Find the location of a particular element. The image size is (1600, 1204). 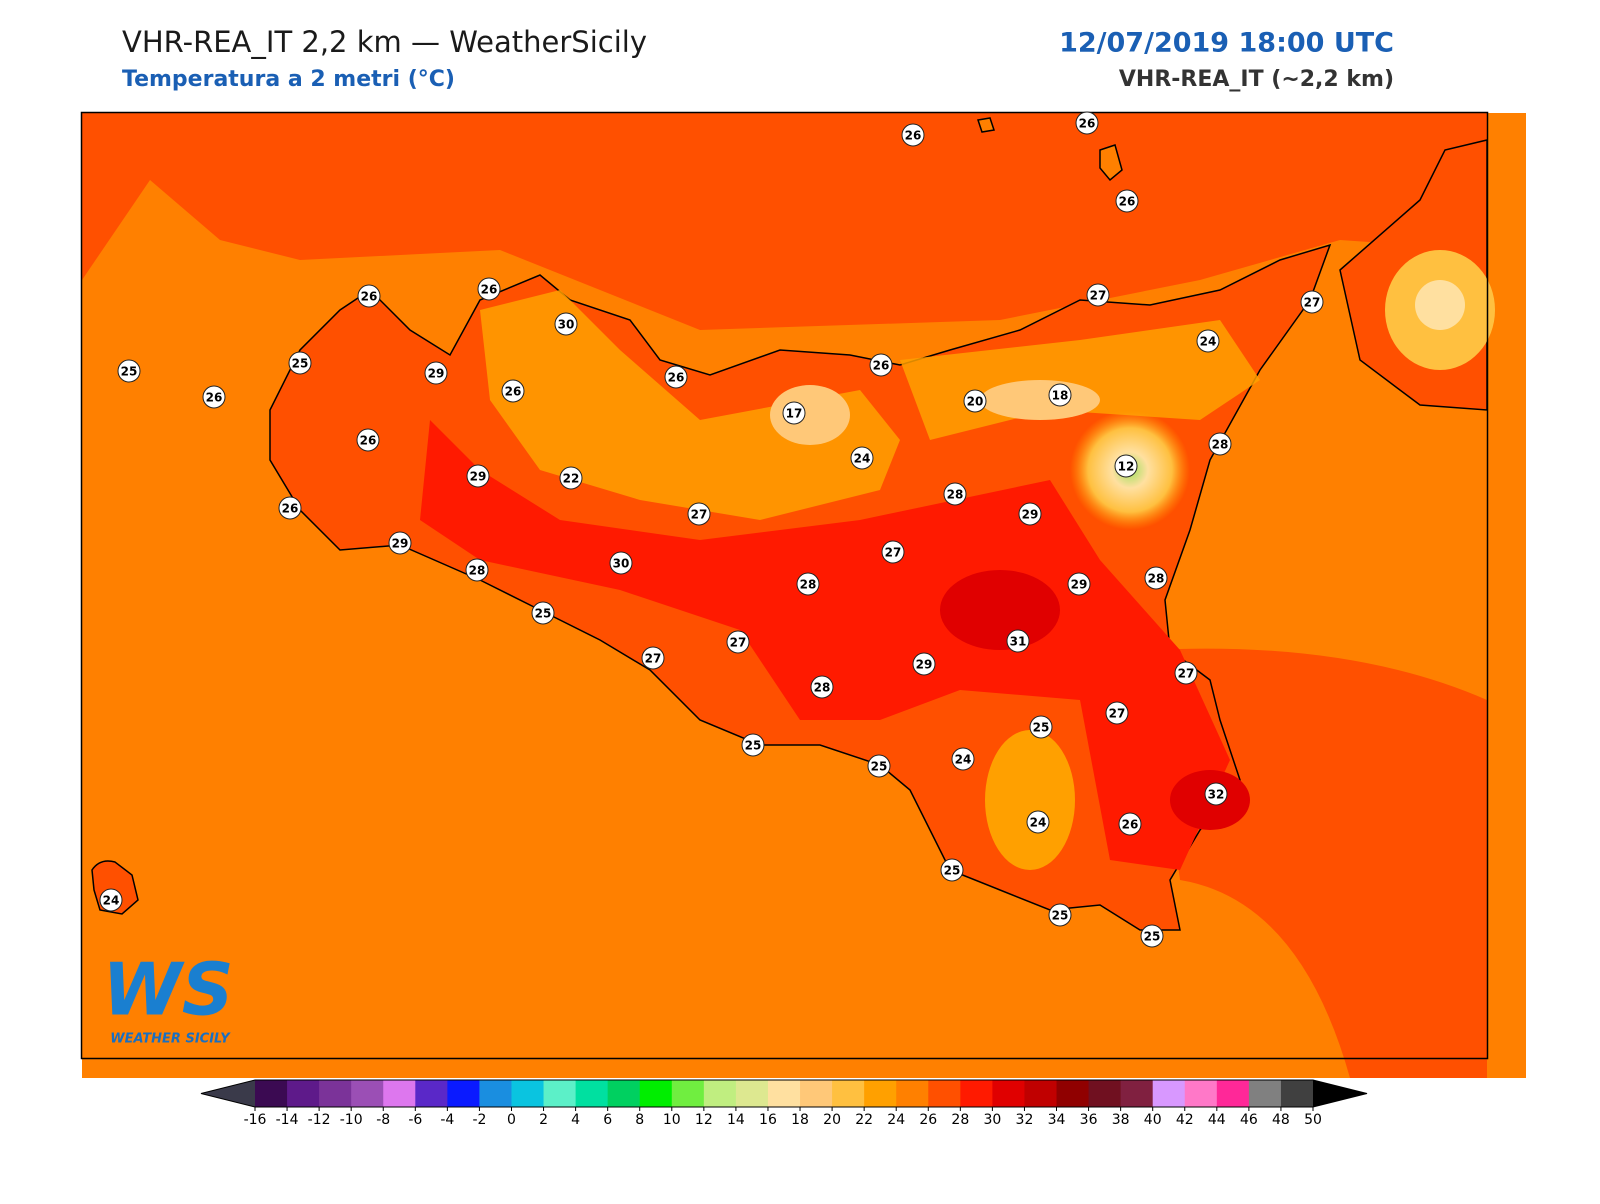

station-label: 30 is located at coordinates (566, 325).